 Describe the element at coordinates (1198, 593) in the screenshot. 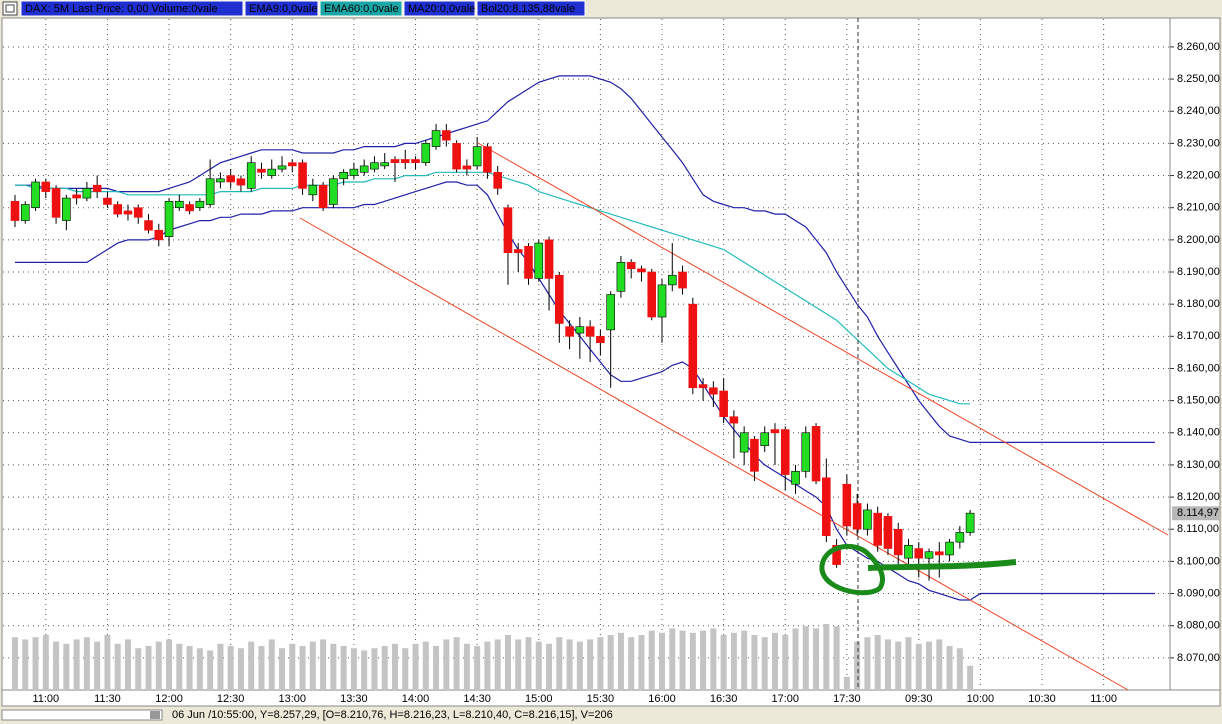

I see `y-tick-label: 8.090,00` at that location.